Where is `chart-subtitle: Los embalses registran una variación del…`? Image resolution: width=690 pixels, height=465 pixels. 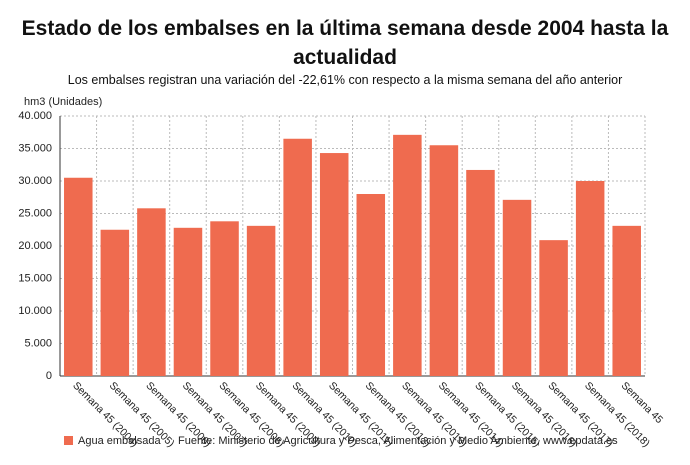 chart-subtitle: Los embalses registran una variación del… is located at coordinates (345, 80).